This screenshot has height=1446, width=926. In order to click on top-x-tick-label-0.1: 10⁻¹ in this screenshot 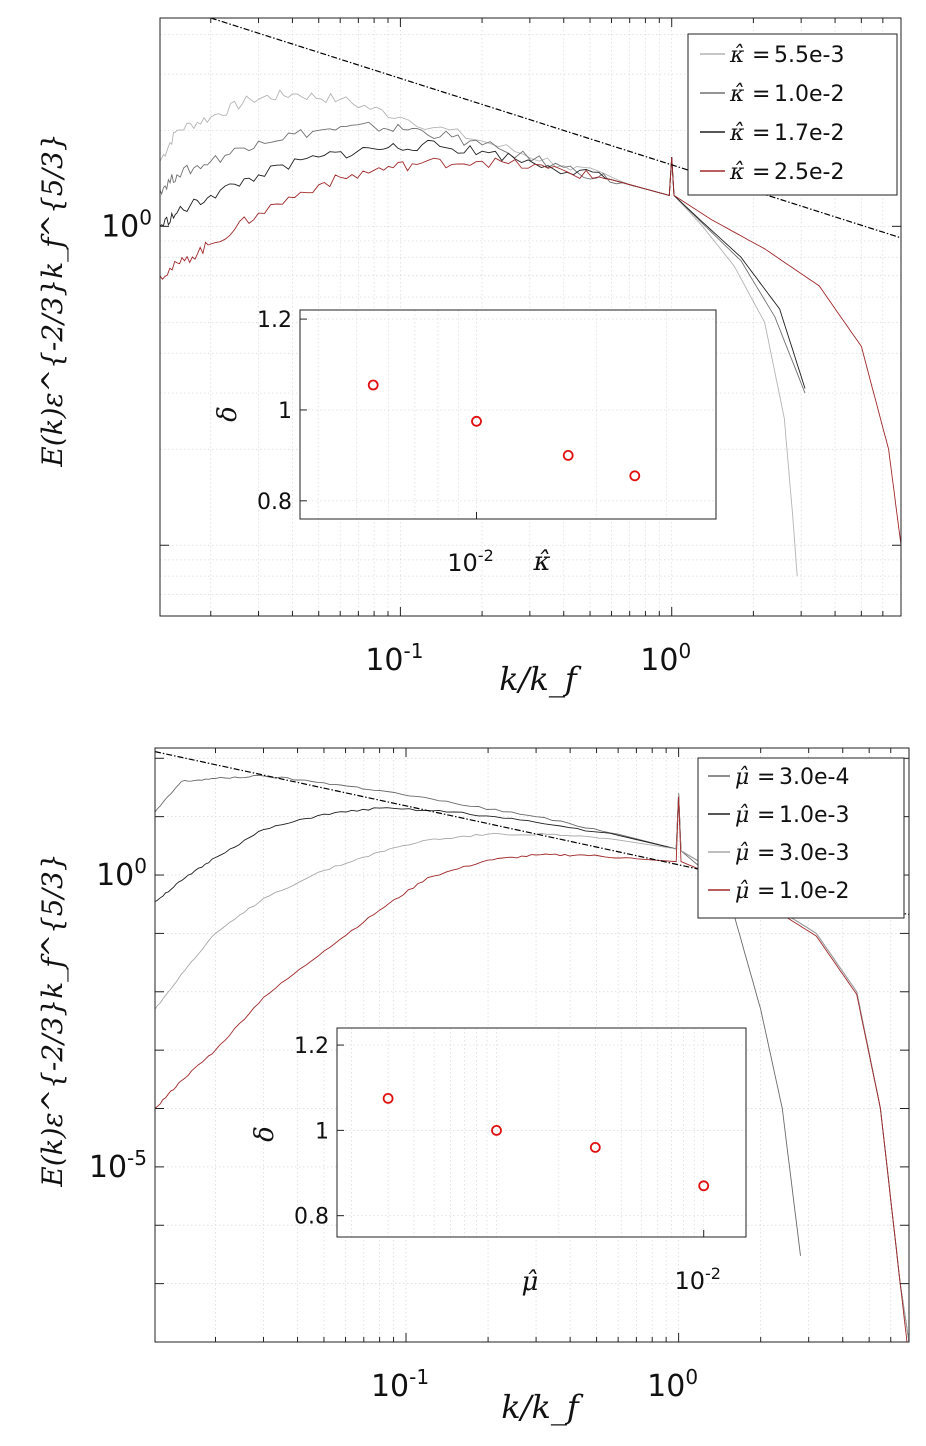, I will do `click(394, 658)`.